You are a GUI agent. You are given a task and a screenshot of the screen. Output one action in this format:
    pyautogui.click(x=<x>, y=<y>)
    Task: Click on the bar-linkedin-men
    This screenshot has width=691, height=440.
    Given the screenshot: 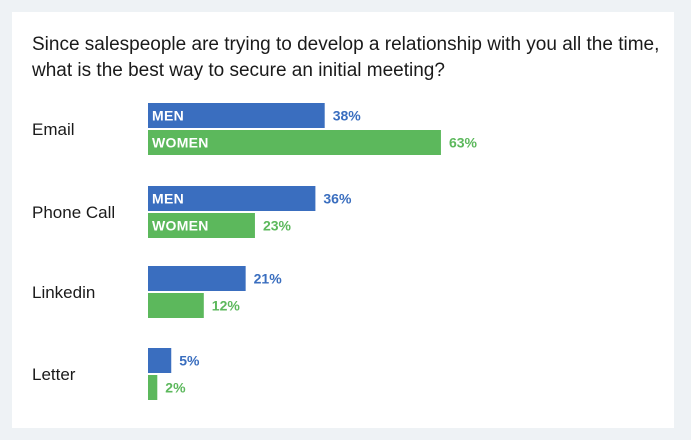 What is the action you would take?
    pyautogui.click(x=197, y=278)
    